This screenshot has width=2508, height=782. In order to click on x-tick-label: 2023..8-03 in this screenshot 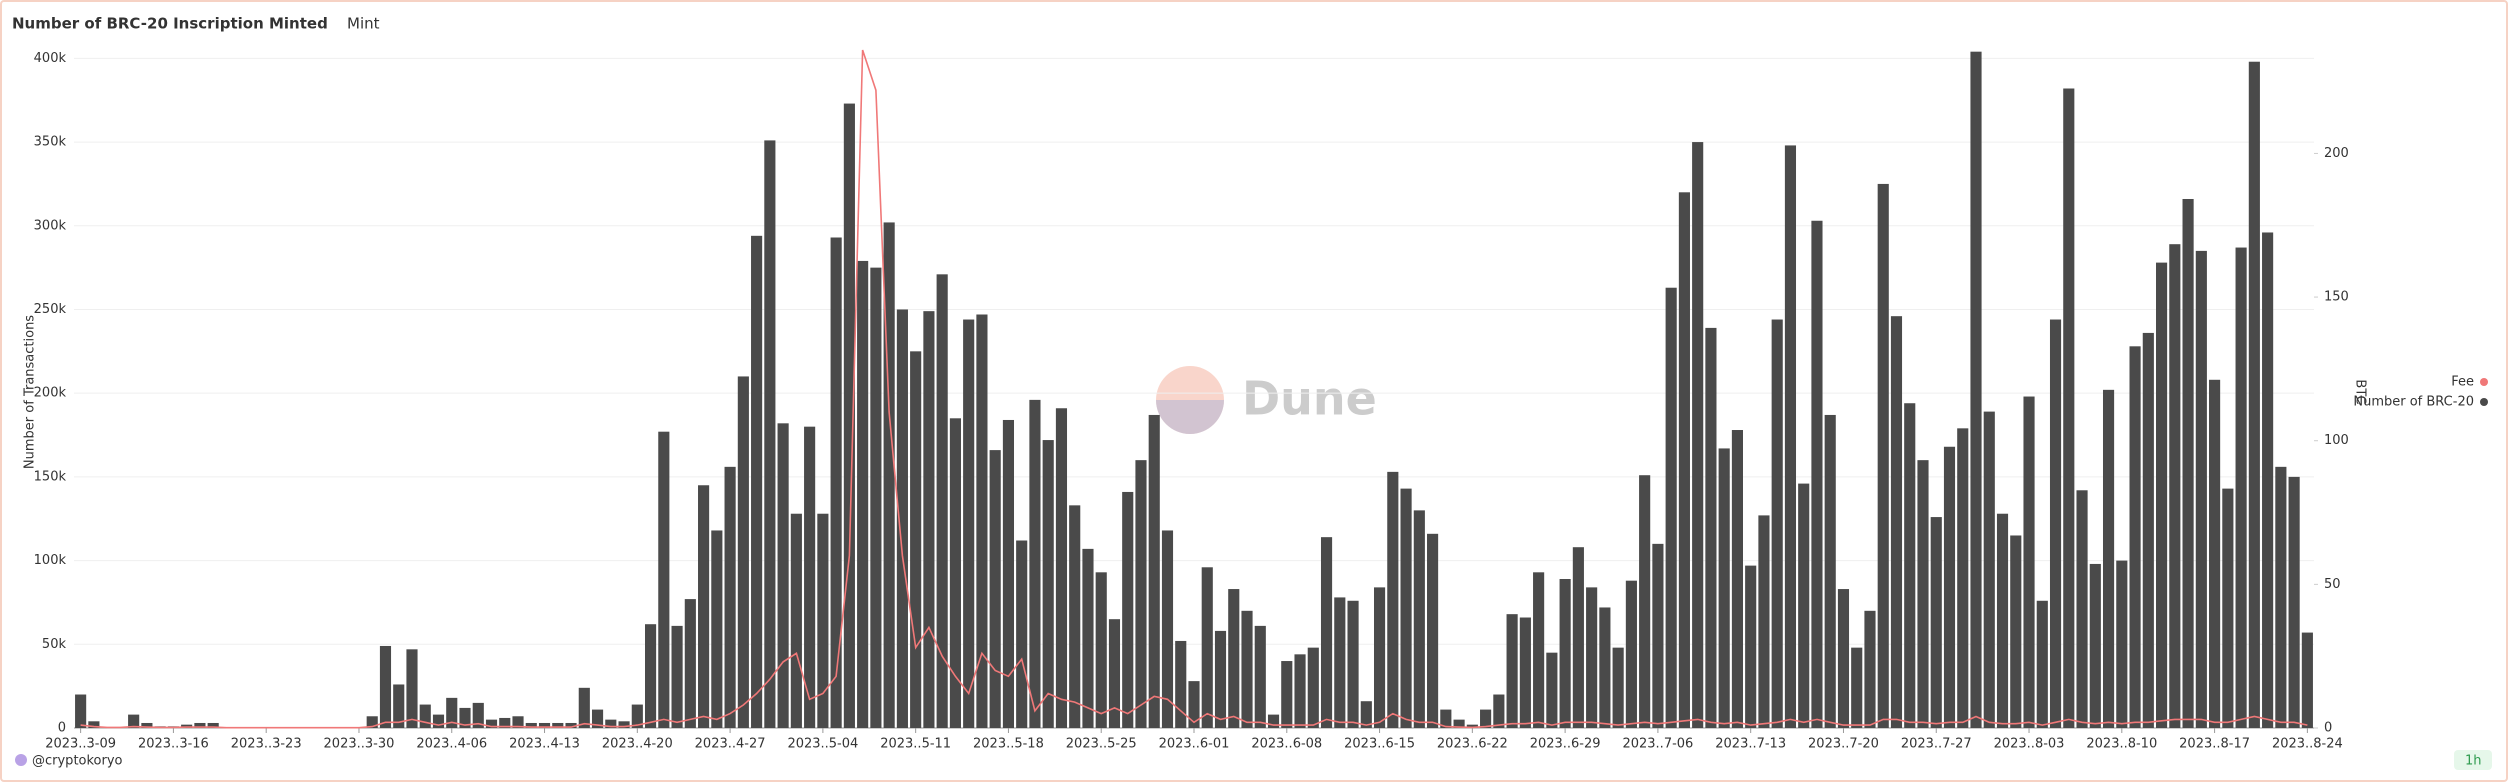, I will do `click(2029, 744)`.